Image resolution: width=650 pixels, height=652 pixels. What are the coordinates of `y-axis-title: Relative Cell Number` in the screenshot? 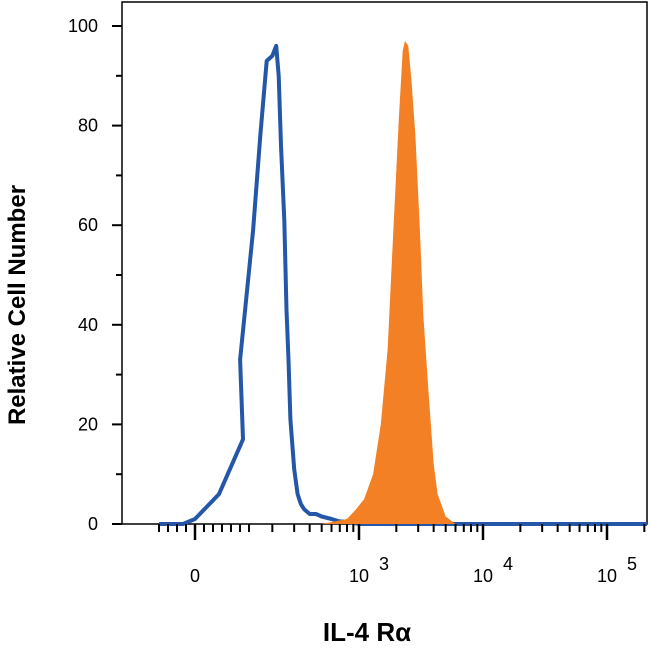 It's located at (17, 305).